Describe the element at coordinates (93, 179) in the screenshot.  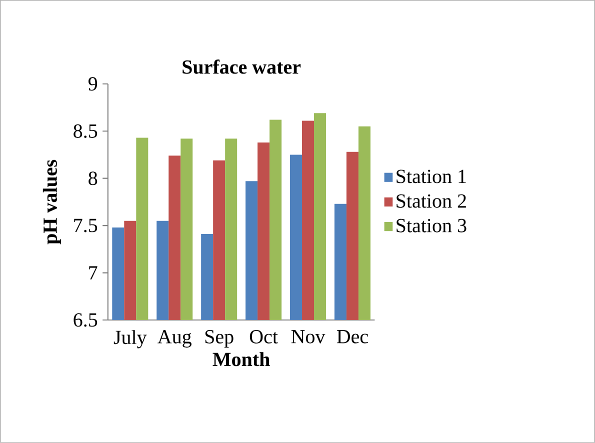
I see `y-tick-label: 8` at that location.